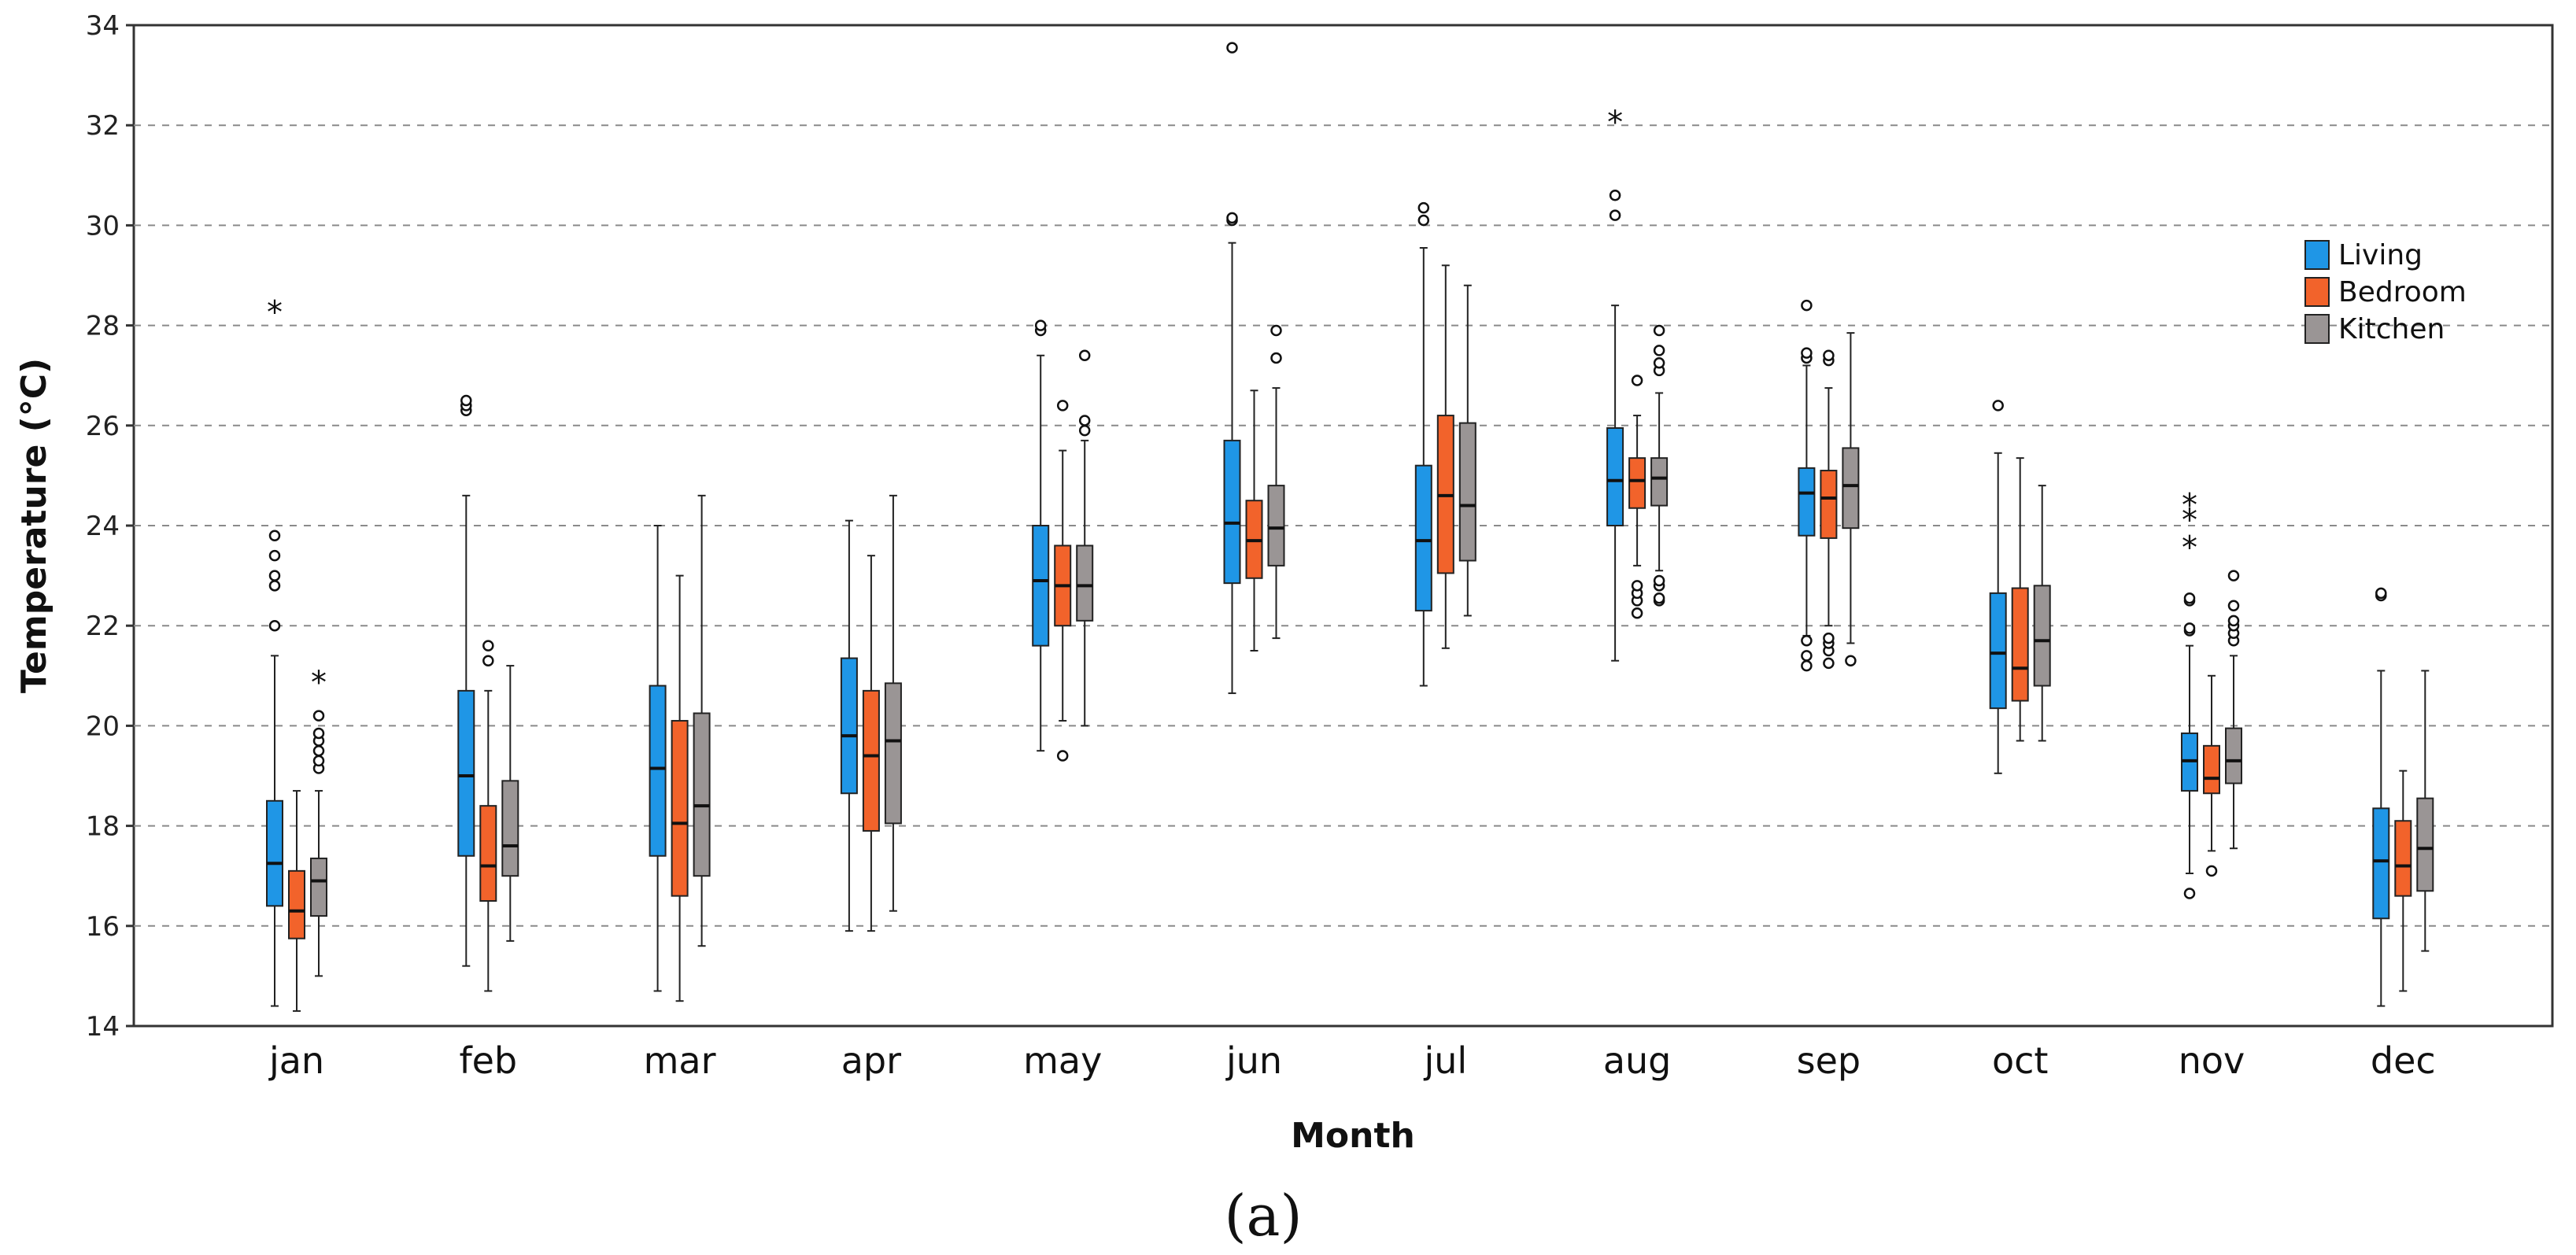 This screenshot has height=1255, width=2576. Describe the element at coordinates (2317, 292) in the screenshot. I see `legend-swatch-bedroom` at that location.